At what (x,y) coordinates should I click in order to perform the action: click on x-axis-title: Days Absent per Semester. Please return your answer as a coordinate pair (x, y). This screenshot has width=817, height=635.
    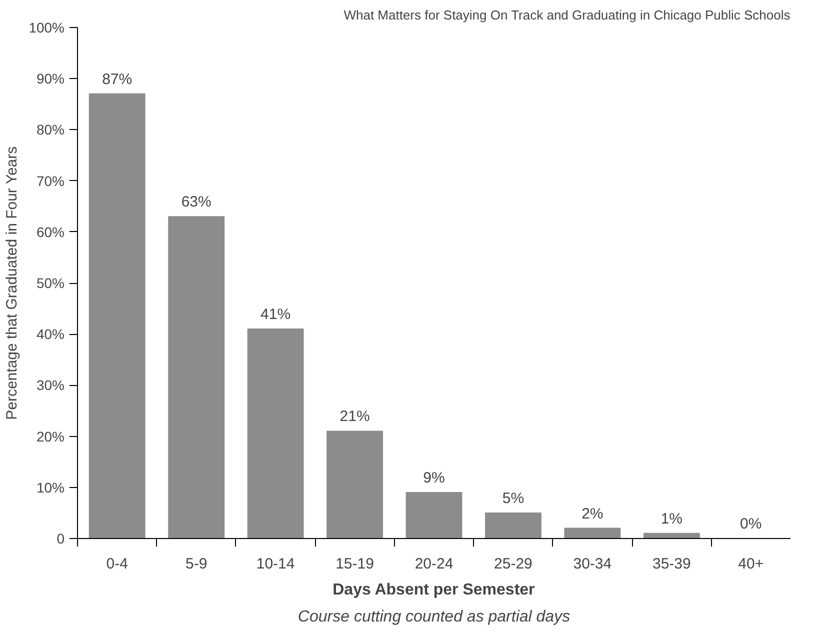
    Looking at the image, I should click on (433, 590).